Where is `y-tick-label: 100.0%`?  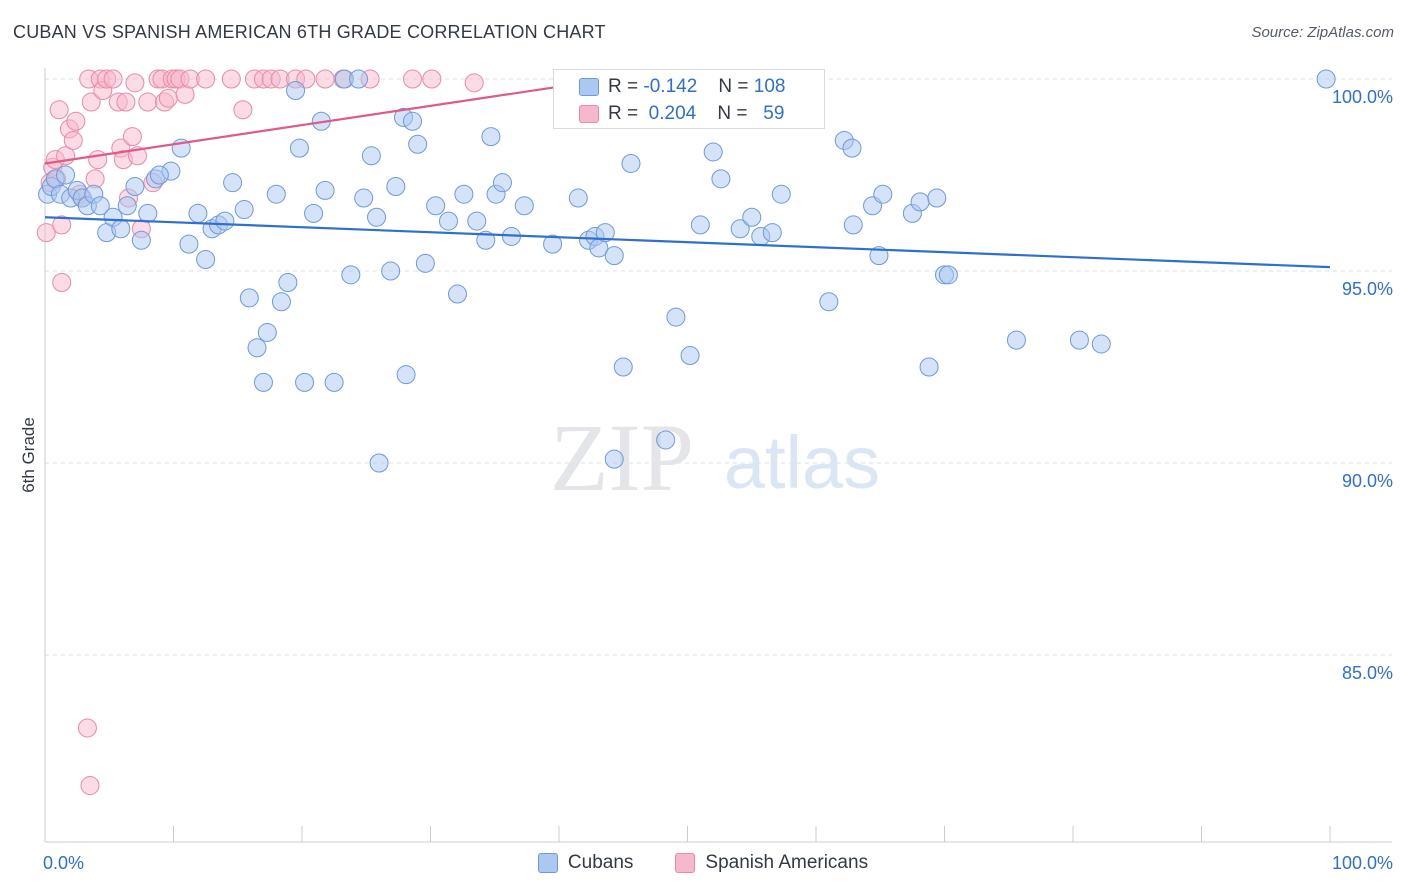
y-tick-label: 100.0% is located at coordinates (1362, 97).